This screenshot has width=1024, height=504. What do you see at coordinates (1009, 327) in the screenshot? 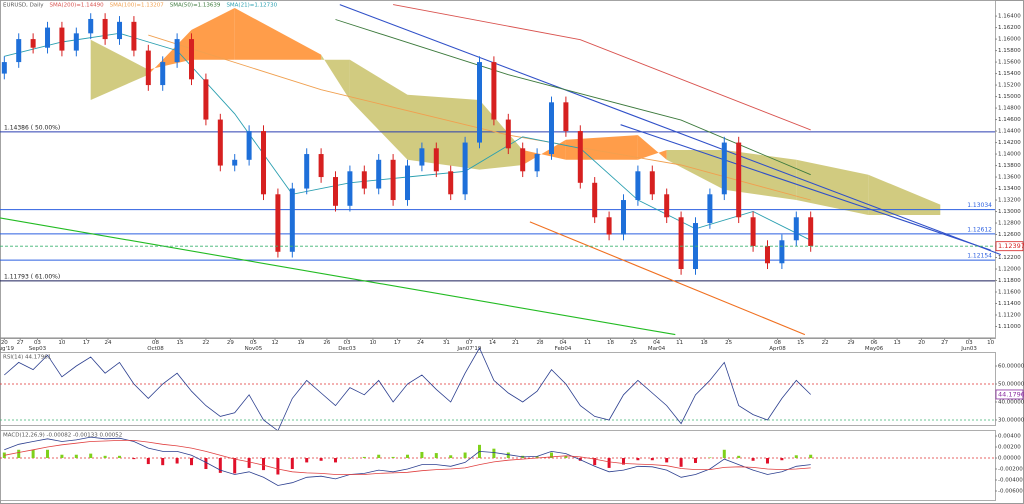
I see `y-tick-label: 1.11000` at bounding box center [1009, 327].